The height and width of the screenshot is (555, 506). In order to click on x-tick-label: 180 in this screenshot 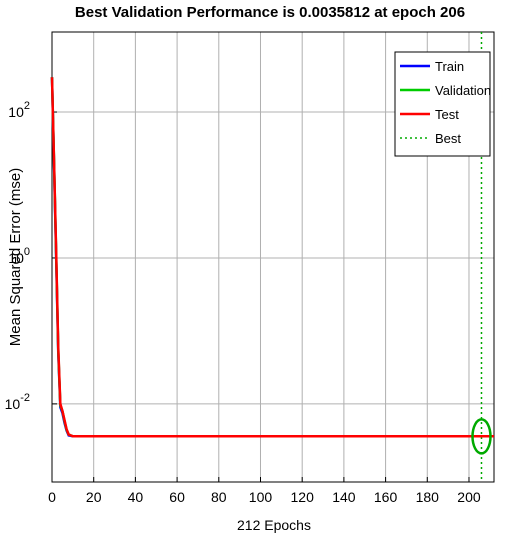, I will do `click(428, 497)`.